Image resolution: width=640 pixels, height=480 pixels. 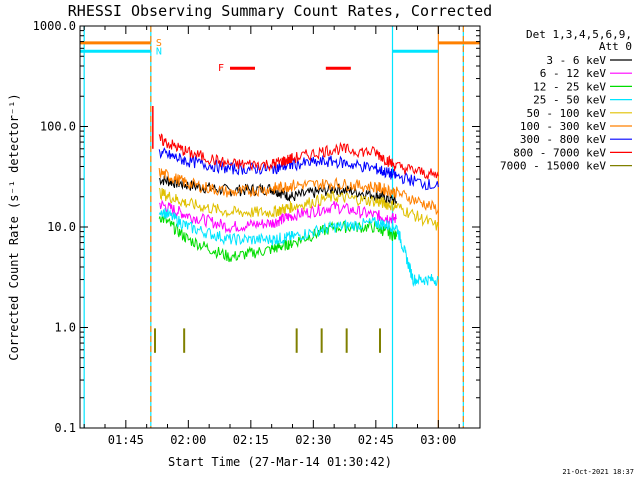 I want to click on legend-entry-label: 100 - 300 keV, so click(x=563, y=126).